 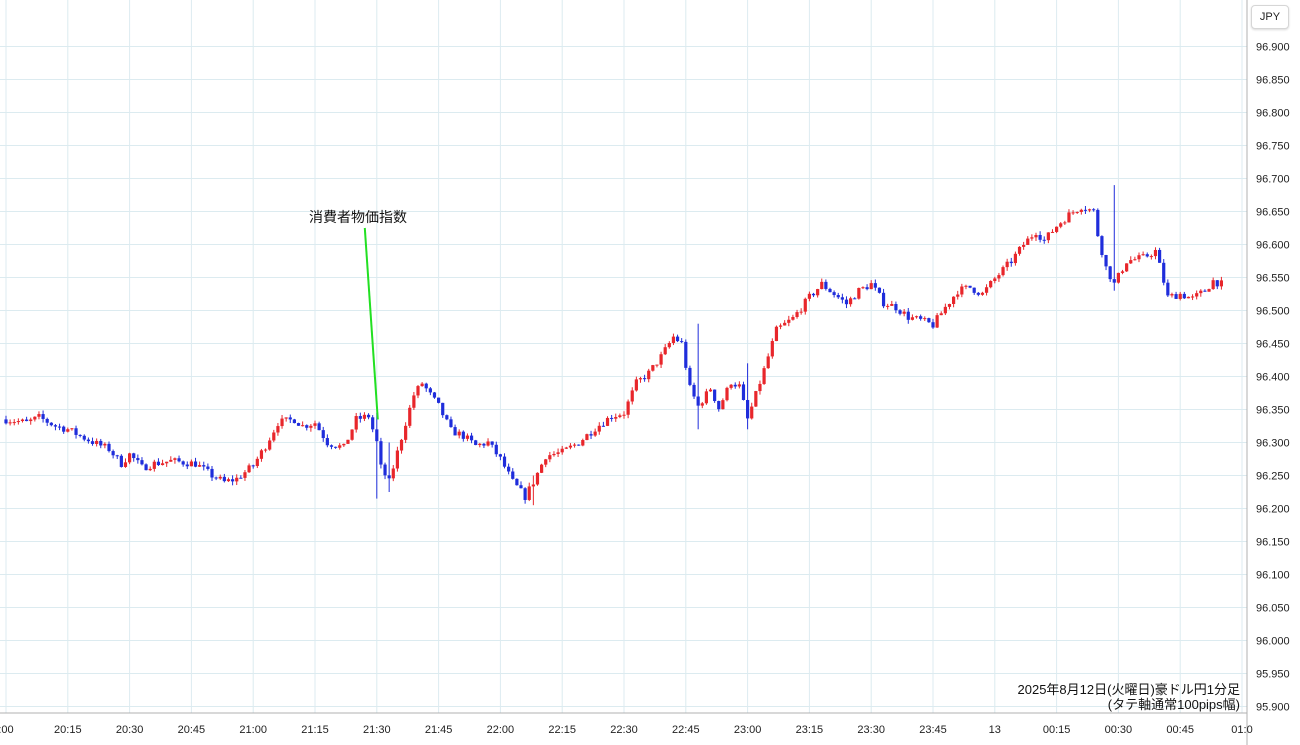 What do you see at coordinates (1273, 576) in the screenshot?
I see `y-tick-label: 96.100` at bounding box center [1273, 576].